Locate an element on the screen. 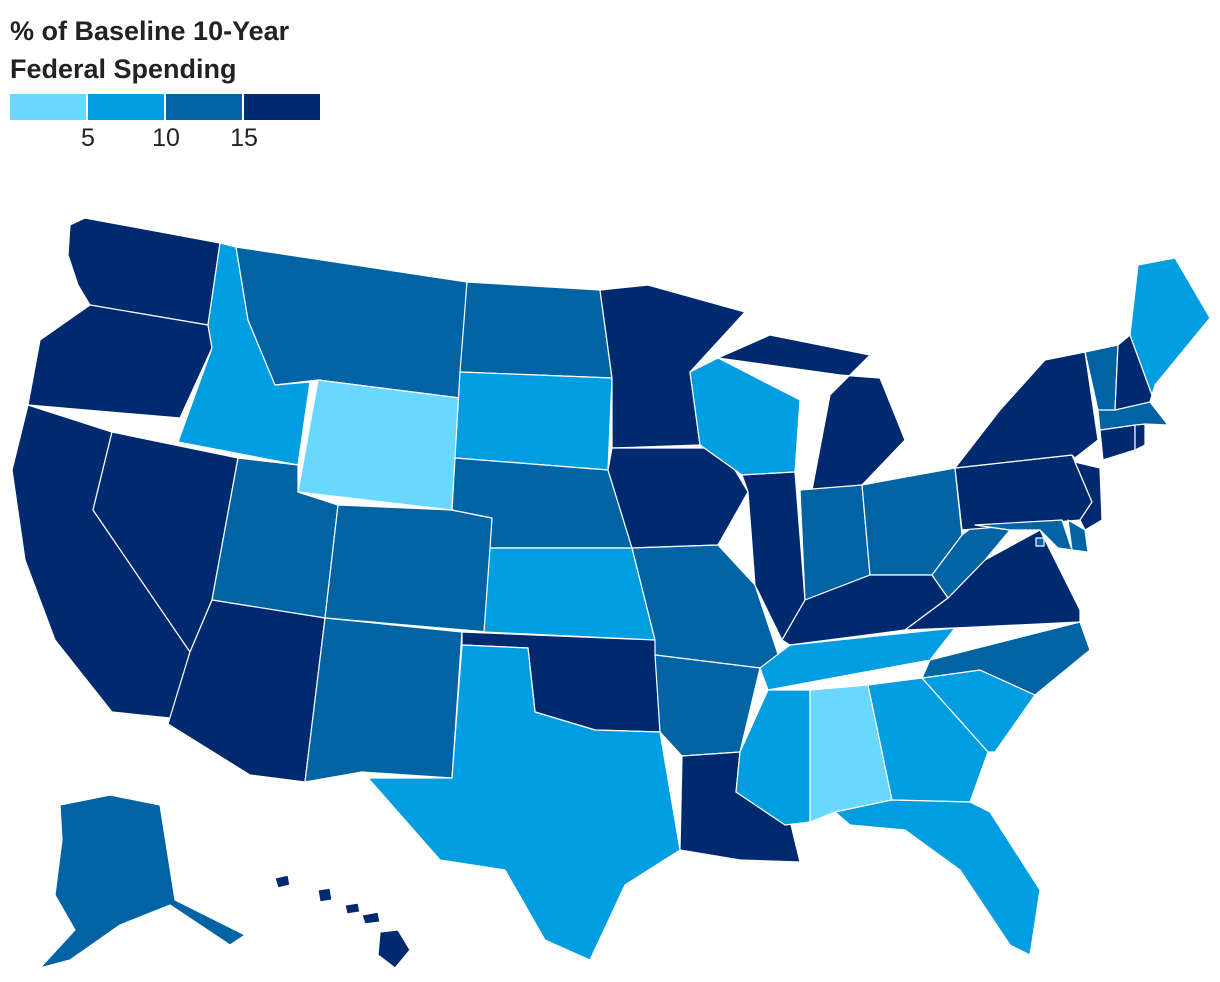 The width and height of the screenshot is (1220, 982). state-maryland is located at coordinates (1023, 535).